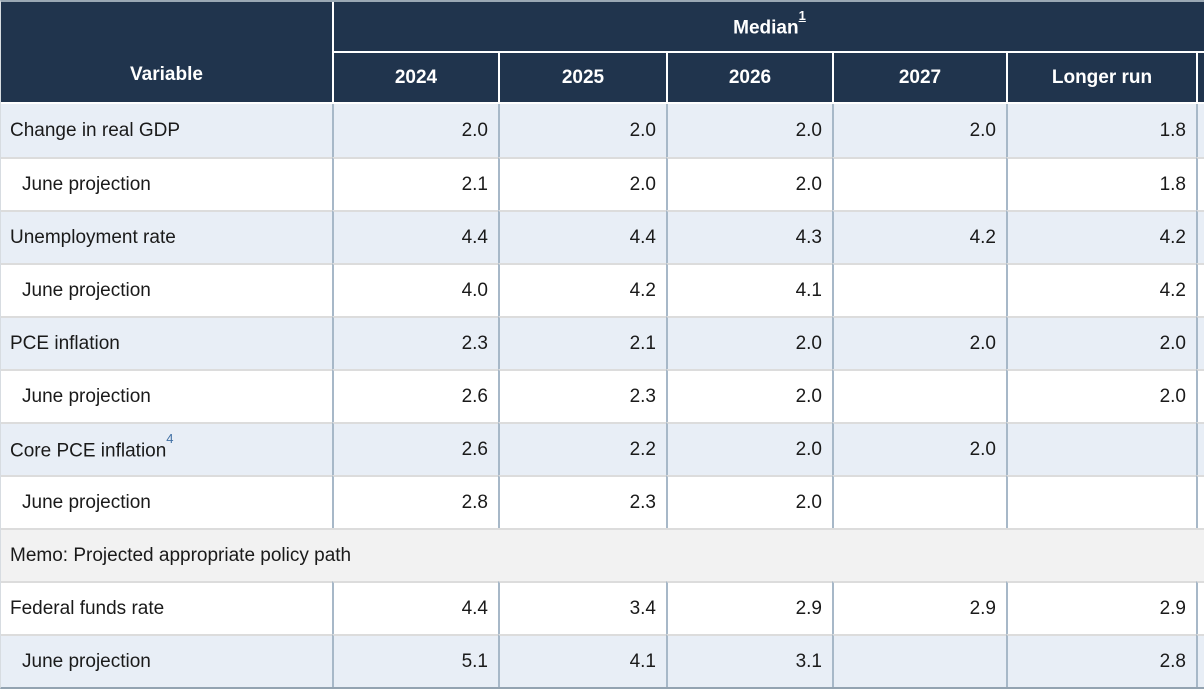  Describe the element at coordinates (166, 236) in the screenshot. I see `variable-label: Unemployment rate` at that location.